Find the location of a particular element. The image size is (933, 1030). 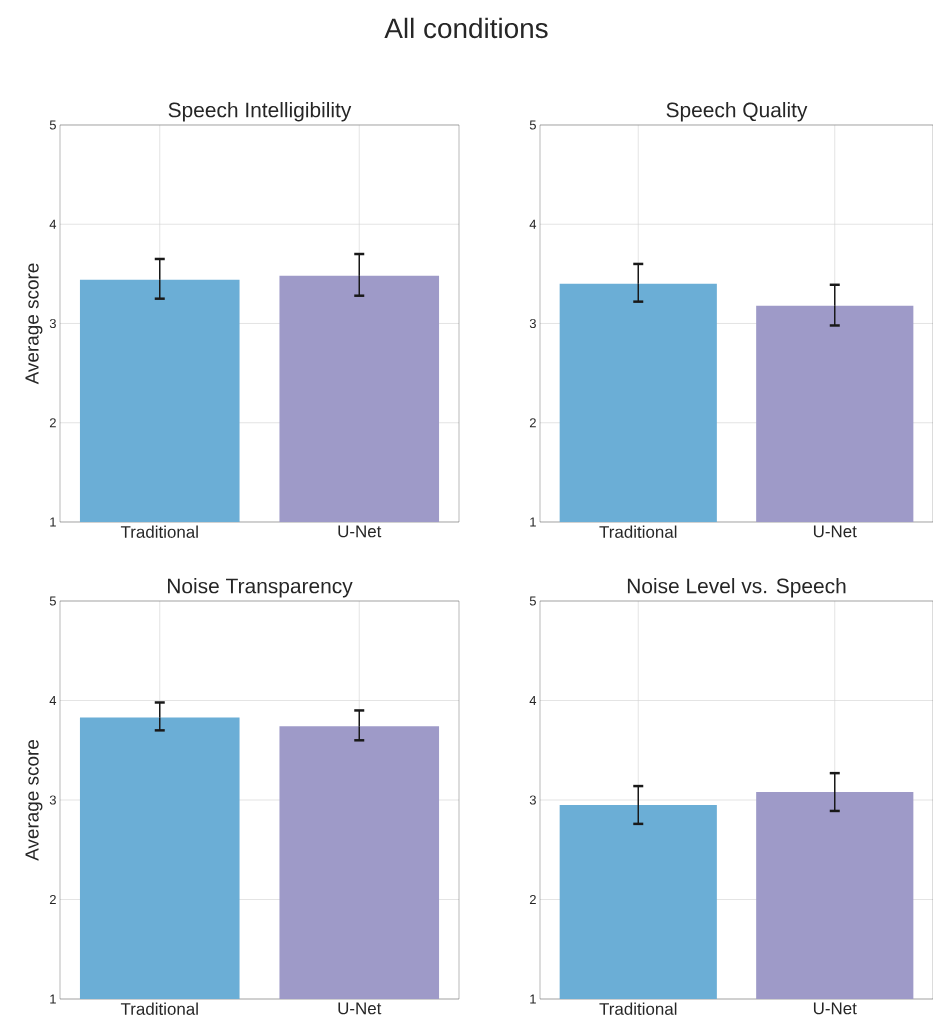

chart-title: Speech Intelligibility is located at coordinates (260, 112).